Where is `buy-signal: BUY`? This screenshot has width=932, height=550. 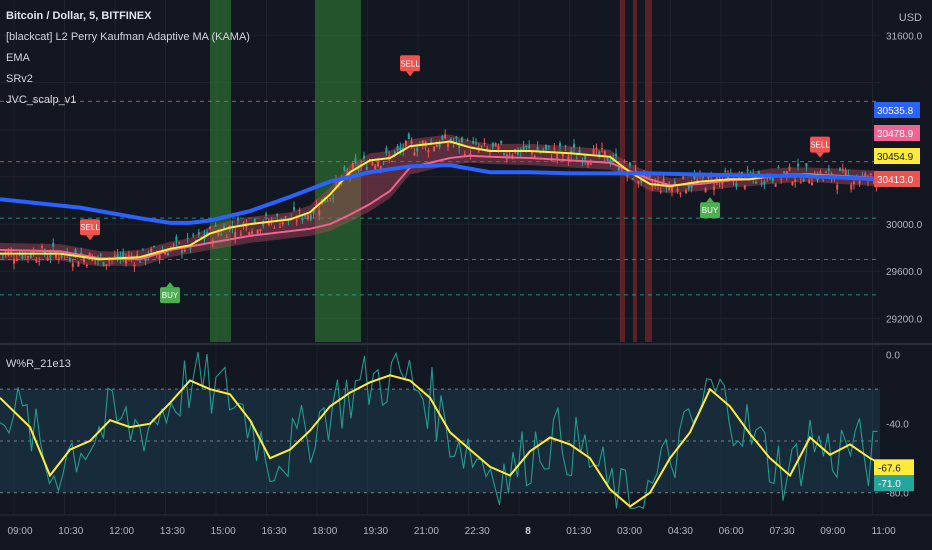 buy-signal: BUY is located at coordinates (710, 208).